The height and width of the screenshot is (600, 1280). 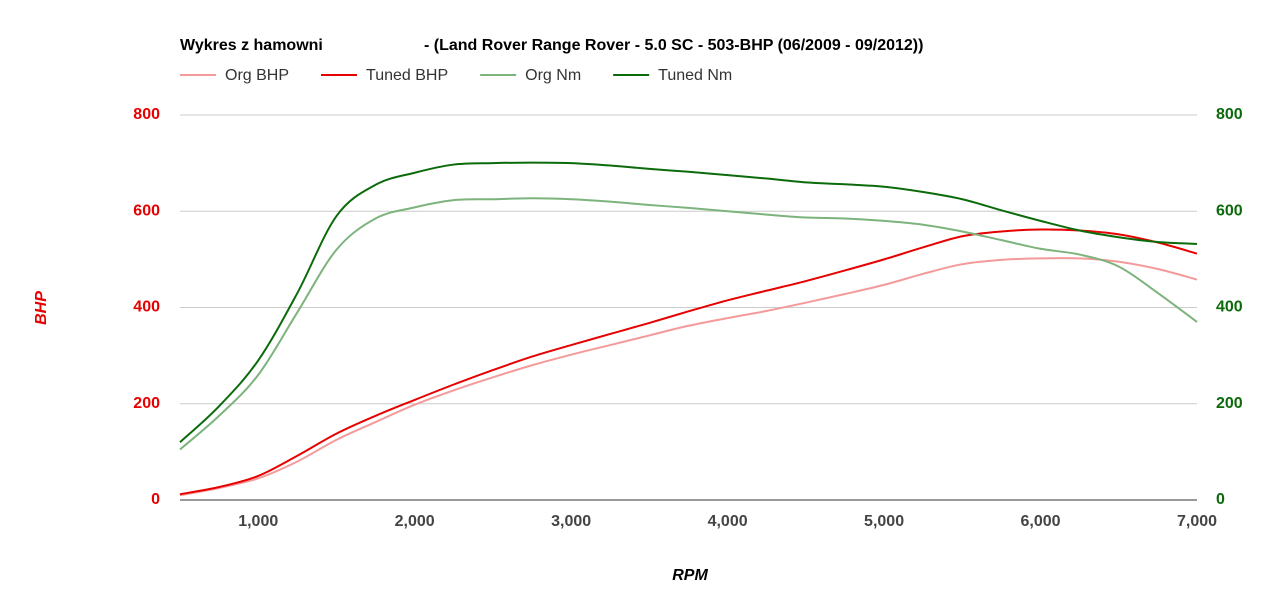 What do you see at coordinates (407, 75) in the screenshot?
I see `legend-label: Tuned BHP` at bounding box center [407, 75].